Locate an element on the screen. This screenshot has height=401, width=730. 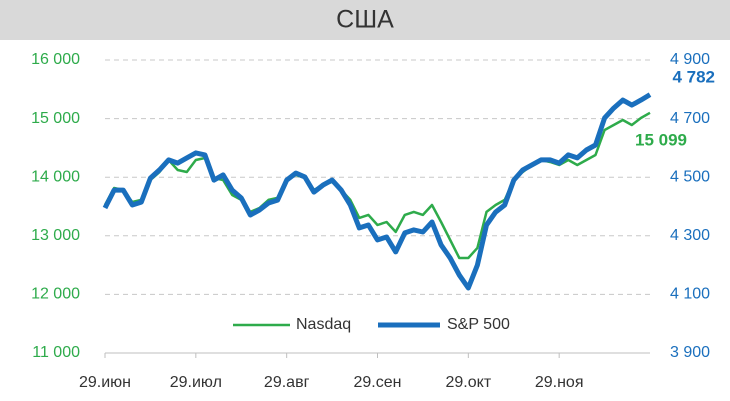
y-tick-label: 11 000 is located at coordinates (56, 352).